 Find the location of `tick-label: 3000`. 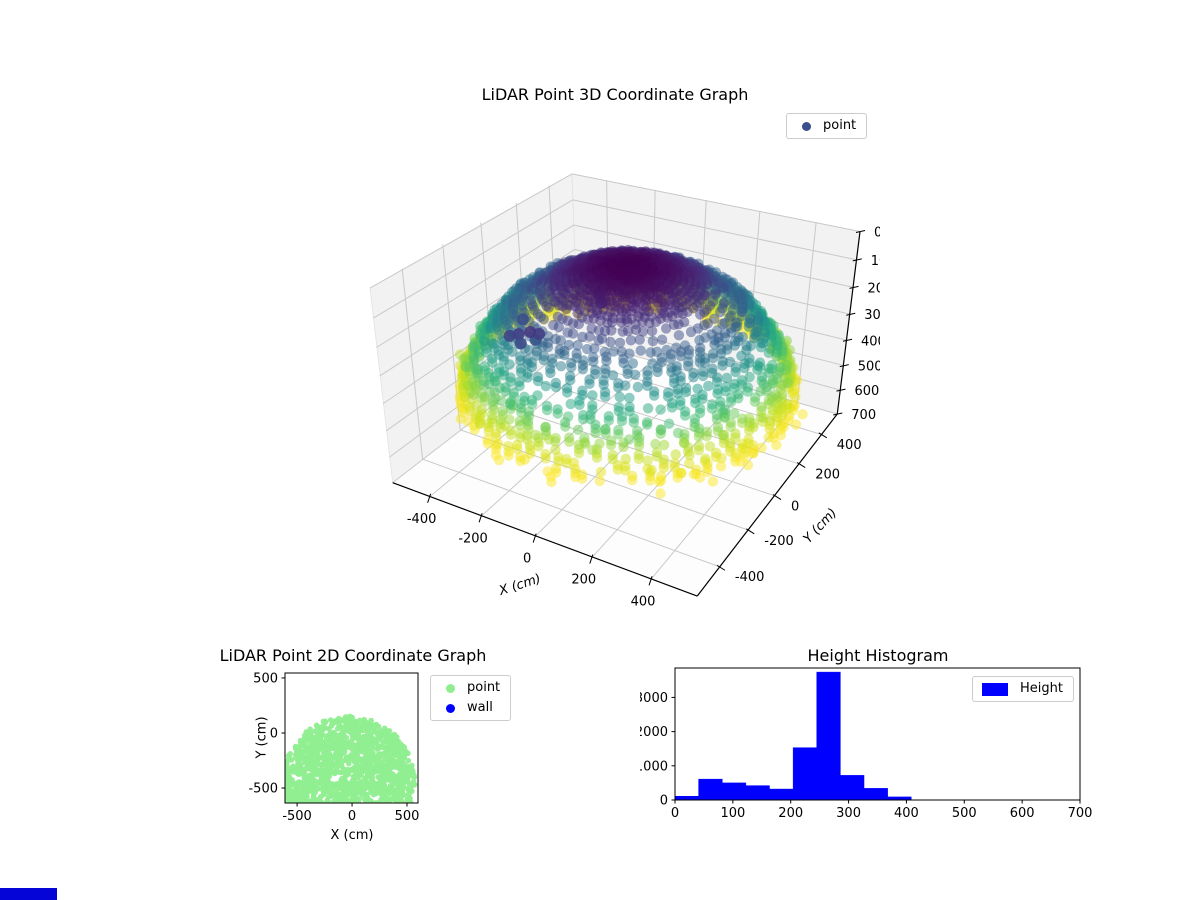

tick-label: 3000 is located at coordinates (654, 698).